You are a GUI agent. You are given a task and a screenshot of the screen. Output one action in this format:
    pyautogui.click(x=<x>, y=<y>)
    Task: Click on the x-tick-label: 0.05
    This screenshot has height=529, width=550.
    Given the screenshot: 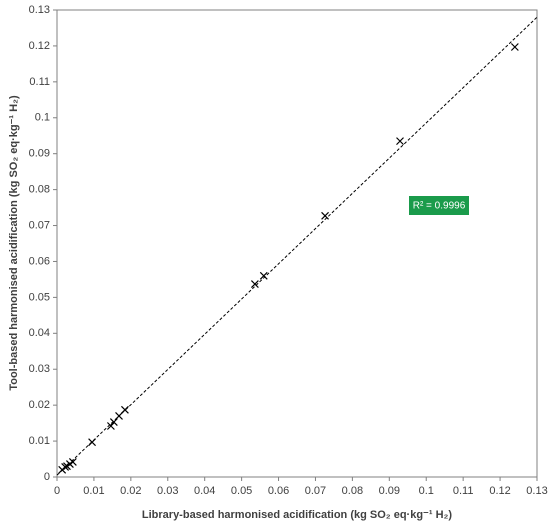 What is the action you would take?
    pyautogui.click(x=241, y=491)
    